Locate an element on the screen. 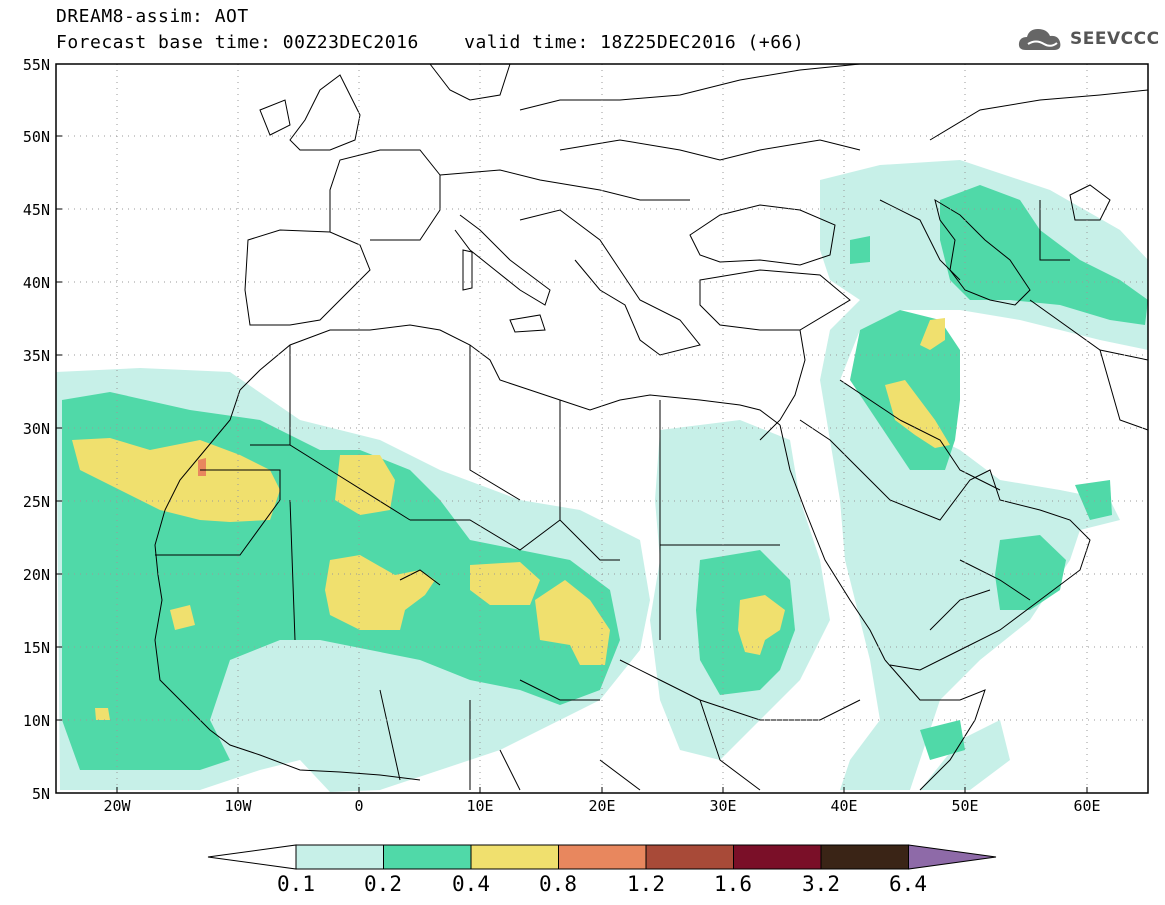  lat-label-10n: 10N is located at coordinates (36, 721).